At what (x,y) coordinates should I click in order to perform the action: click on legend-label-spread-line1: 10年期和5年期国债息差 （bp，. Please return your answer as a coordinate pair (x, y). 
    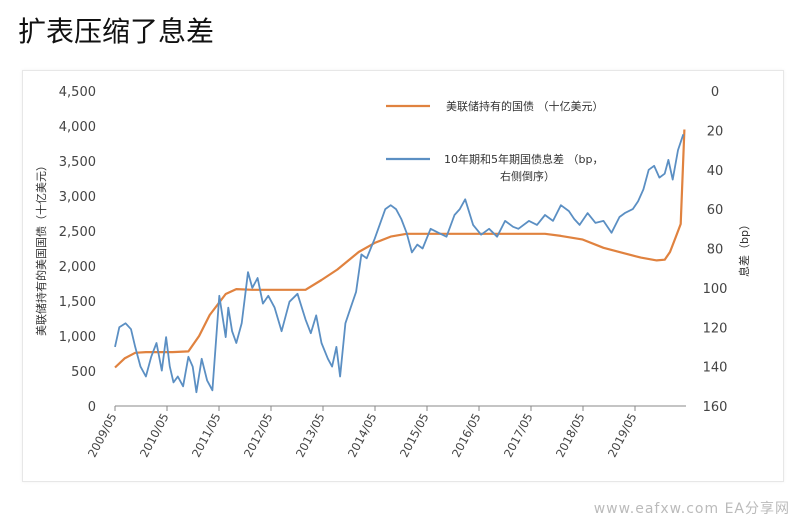
    Looking at the image, I should click on (523, 159).